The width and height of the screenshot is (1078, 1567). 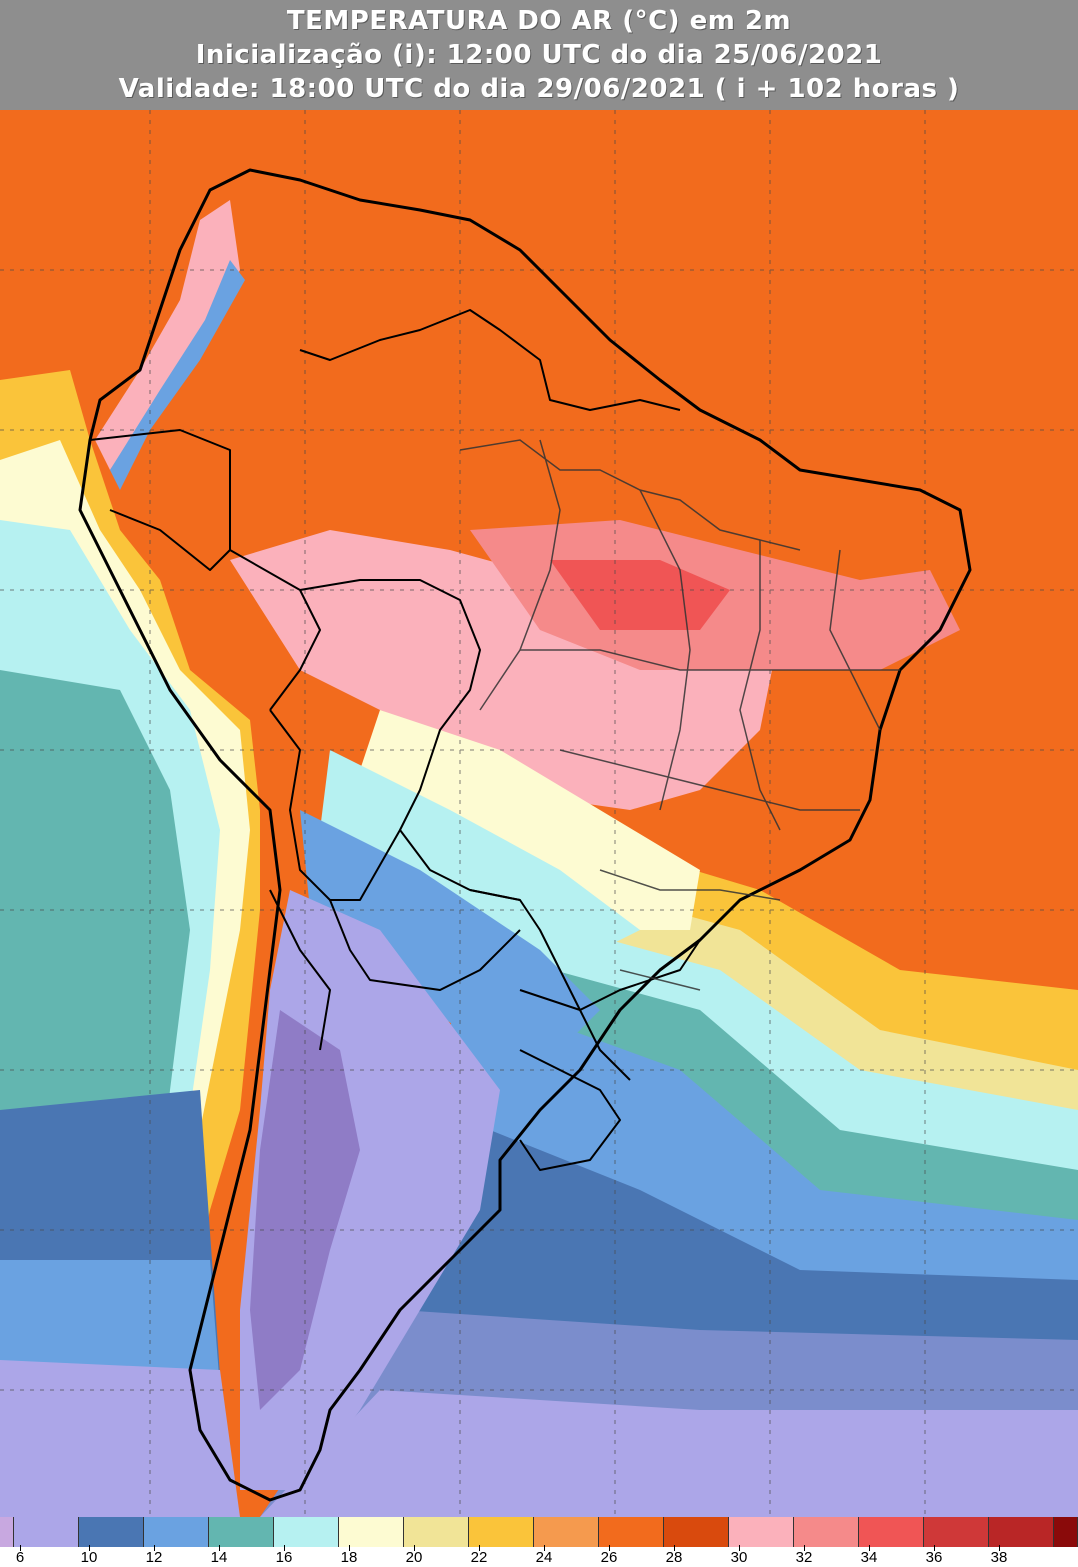 What do you see at coordinates (219, 1557) in the screenshot?
I see `color-scale-tick-label: 14` at bounding box center [219, 1557].